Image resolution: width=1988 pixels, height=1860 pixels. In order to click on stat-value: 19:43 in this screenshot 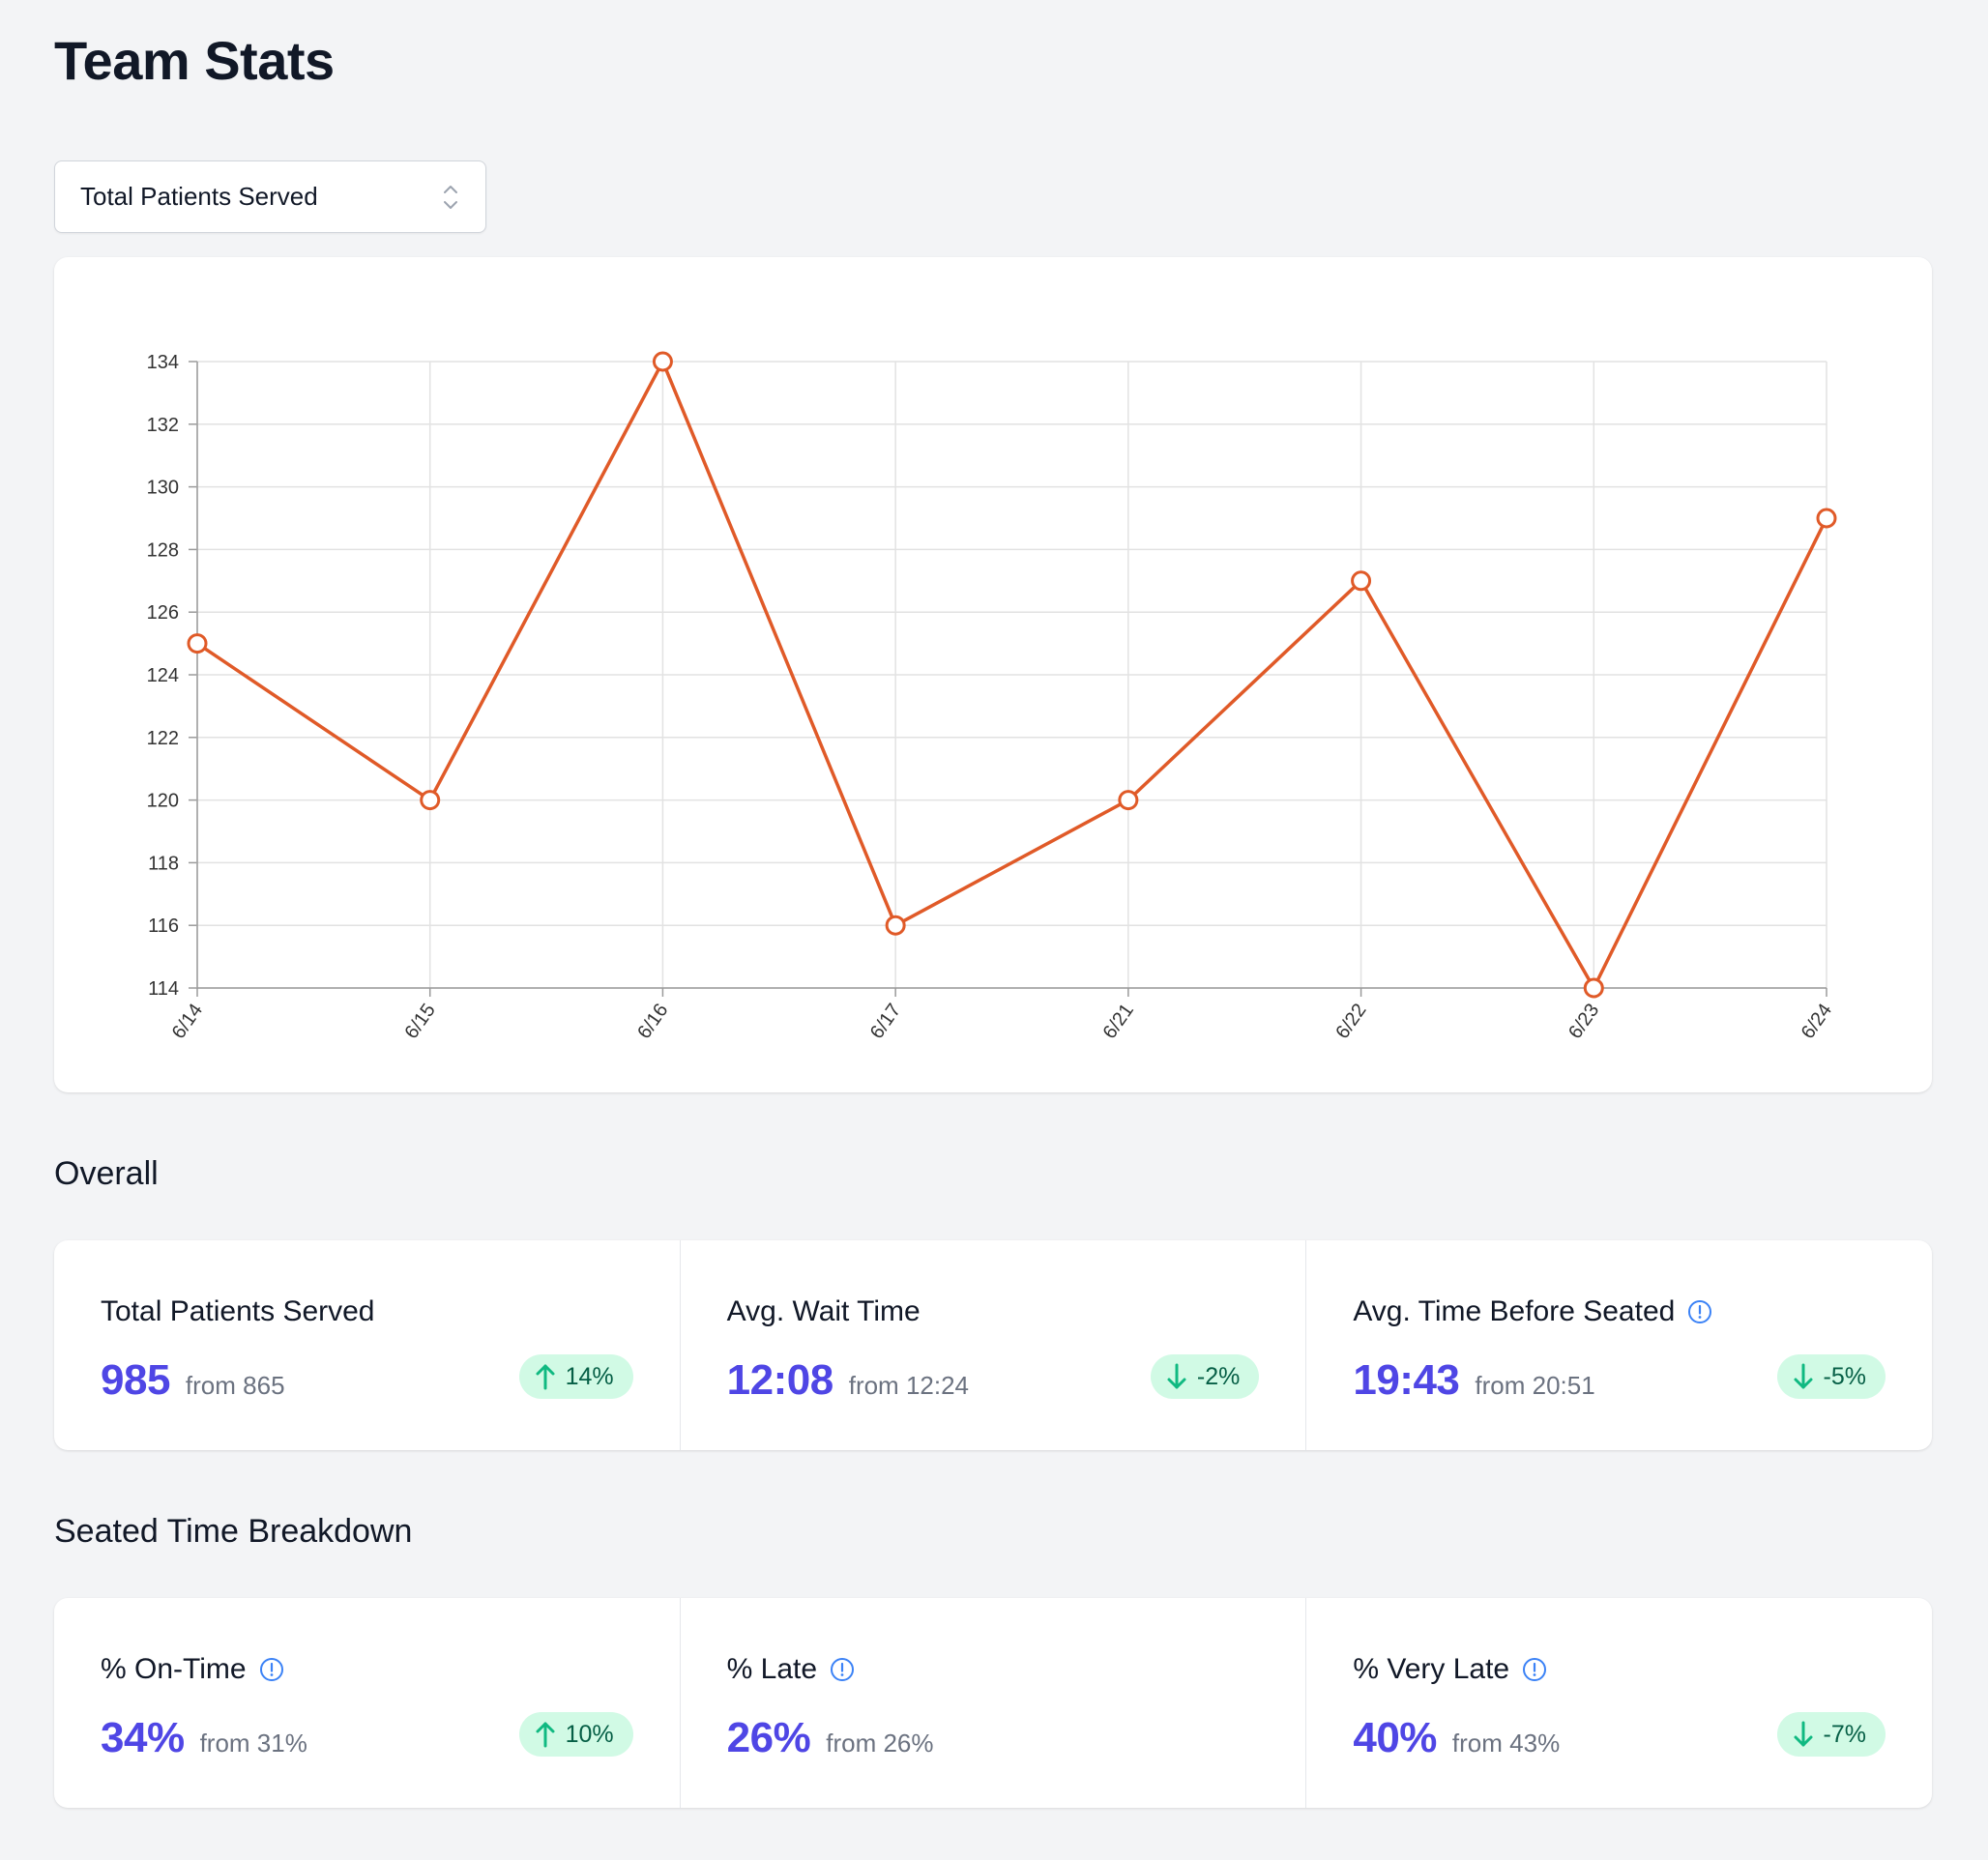, I will do `click(1406, 1380)`.